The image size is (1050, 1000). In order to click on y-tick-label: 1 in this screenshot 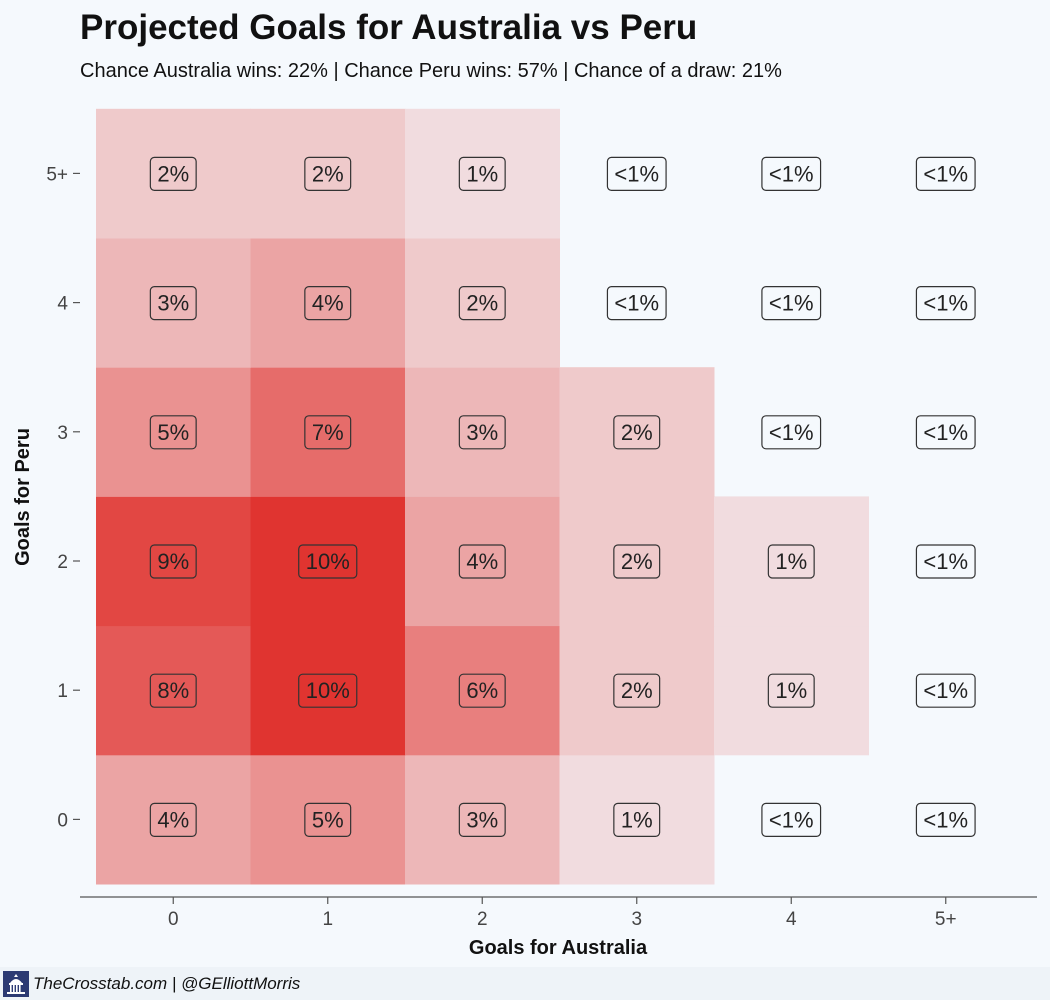, I will do `click(62, 691)`.